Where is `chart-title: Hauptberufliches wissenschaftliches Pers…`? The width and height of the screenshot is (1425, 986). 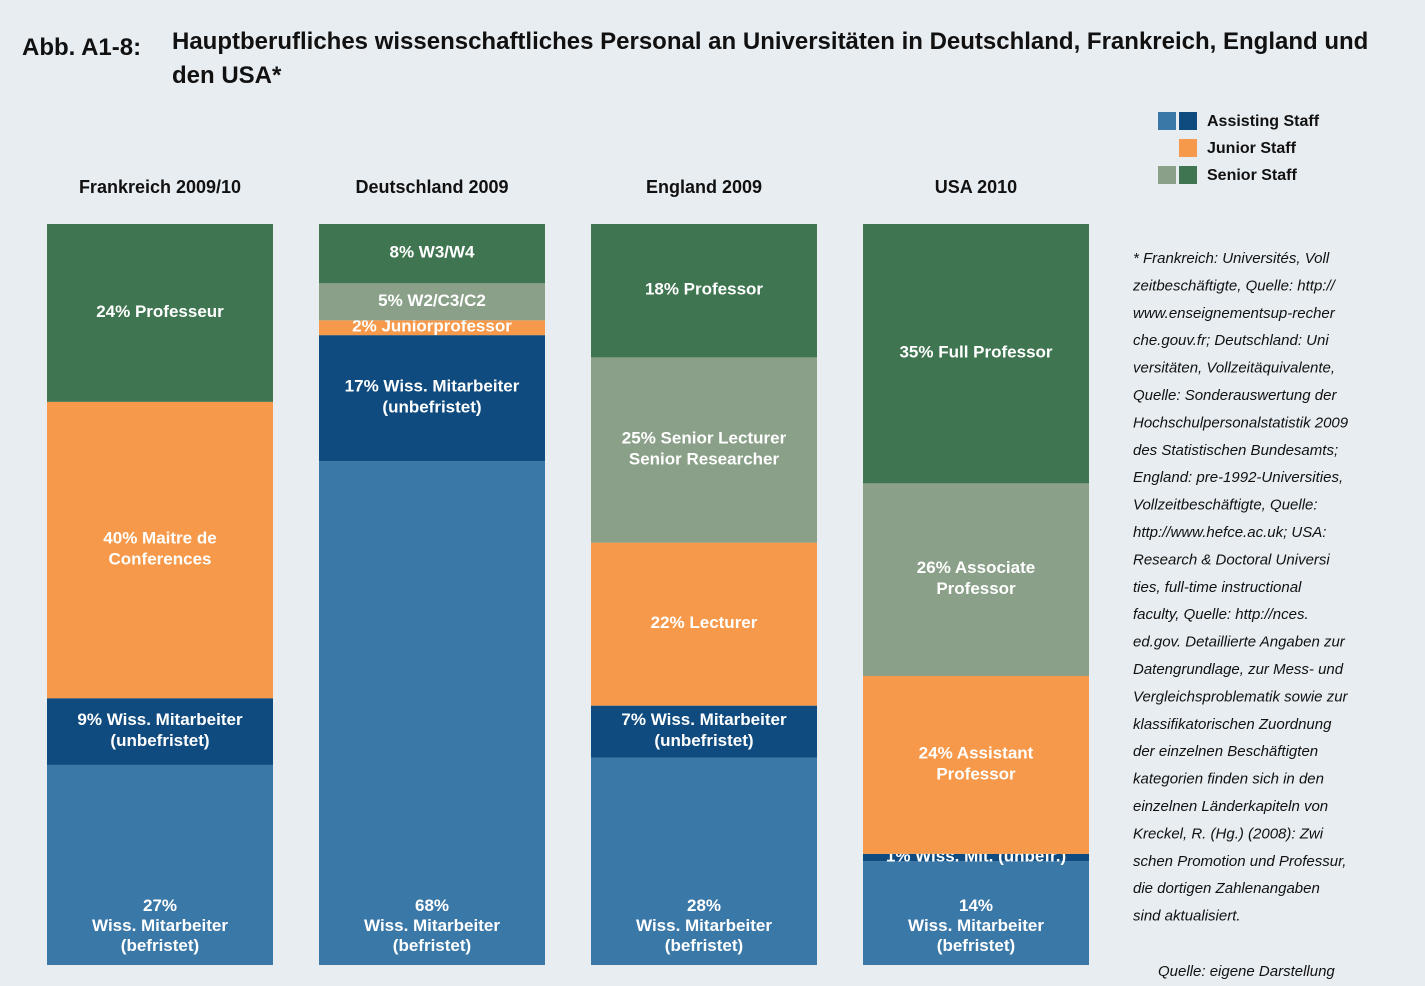
chart-title: Hauptberufliches wissenschaftliches Pers… is located at coordinates (770, 58).